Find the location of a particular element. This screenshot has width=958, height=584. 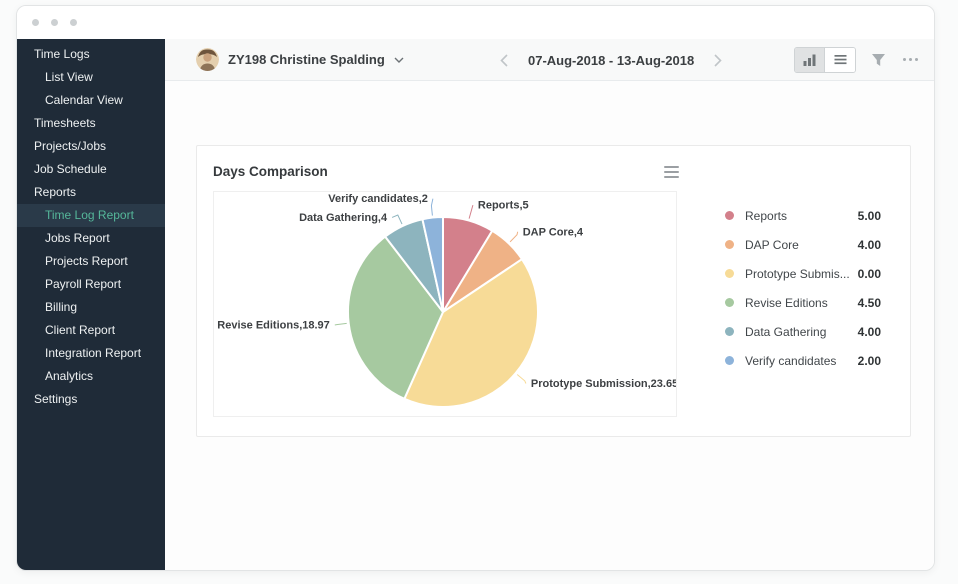

sidebar-item-time-logs: Time Logs is located at coordinates (62, 54).